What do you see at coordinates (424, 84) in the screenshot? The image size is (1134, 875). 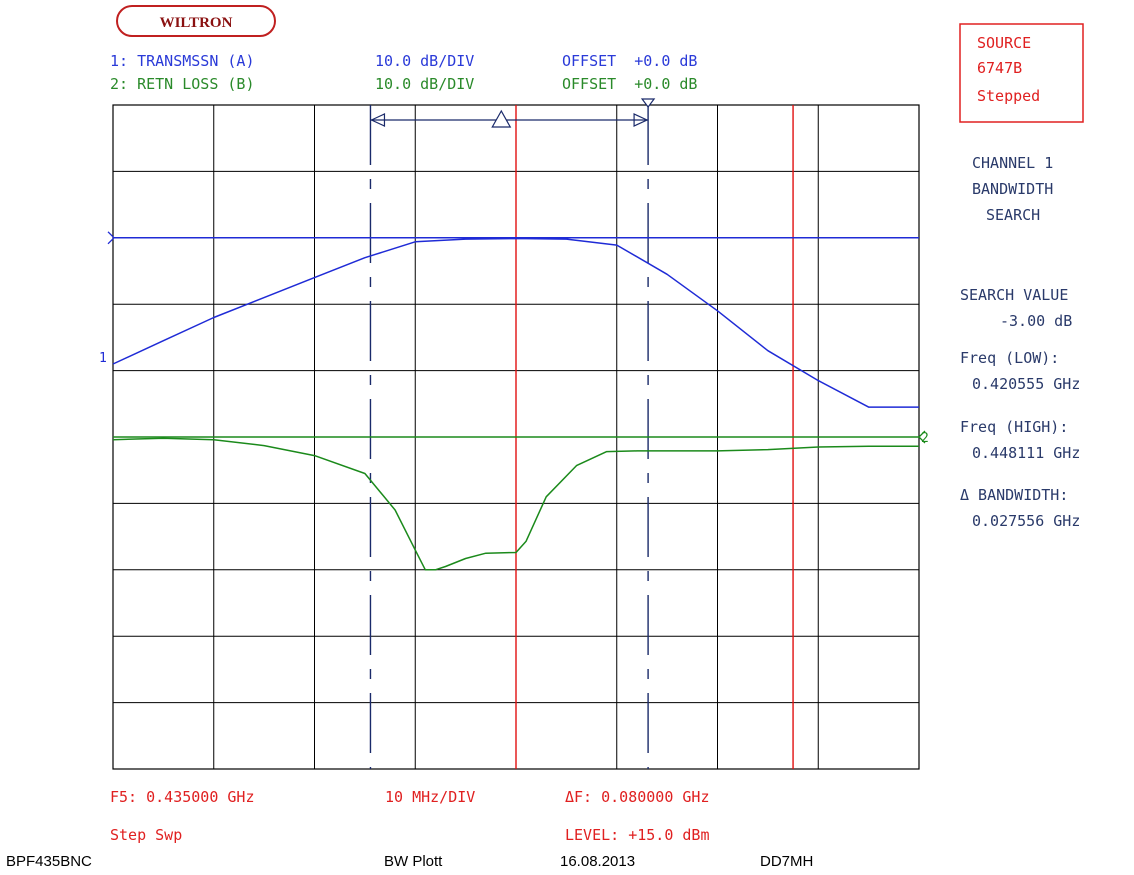 I see `trace2-scale: 10.0 dB/DIV` at bounding box center [424, 84].